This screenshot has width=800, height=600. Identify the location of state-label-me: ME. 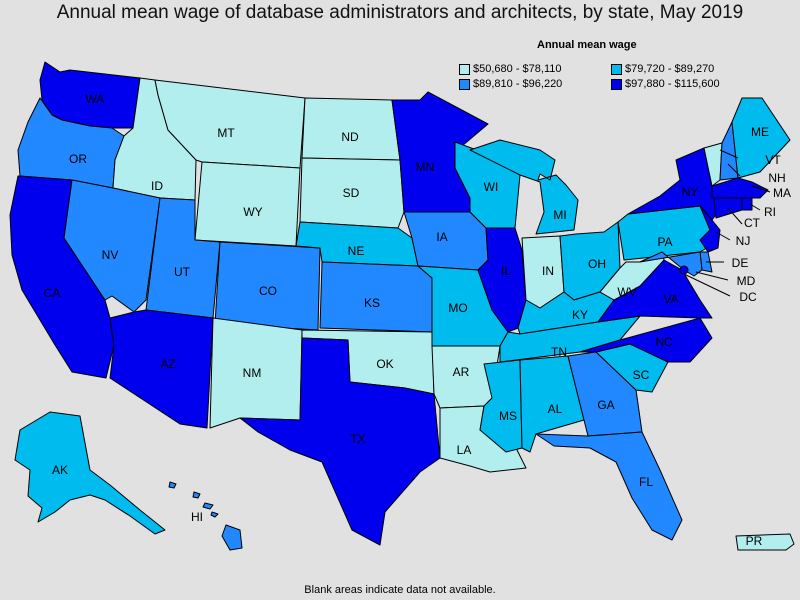
(760, 132).